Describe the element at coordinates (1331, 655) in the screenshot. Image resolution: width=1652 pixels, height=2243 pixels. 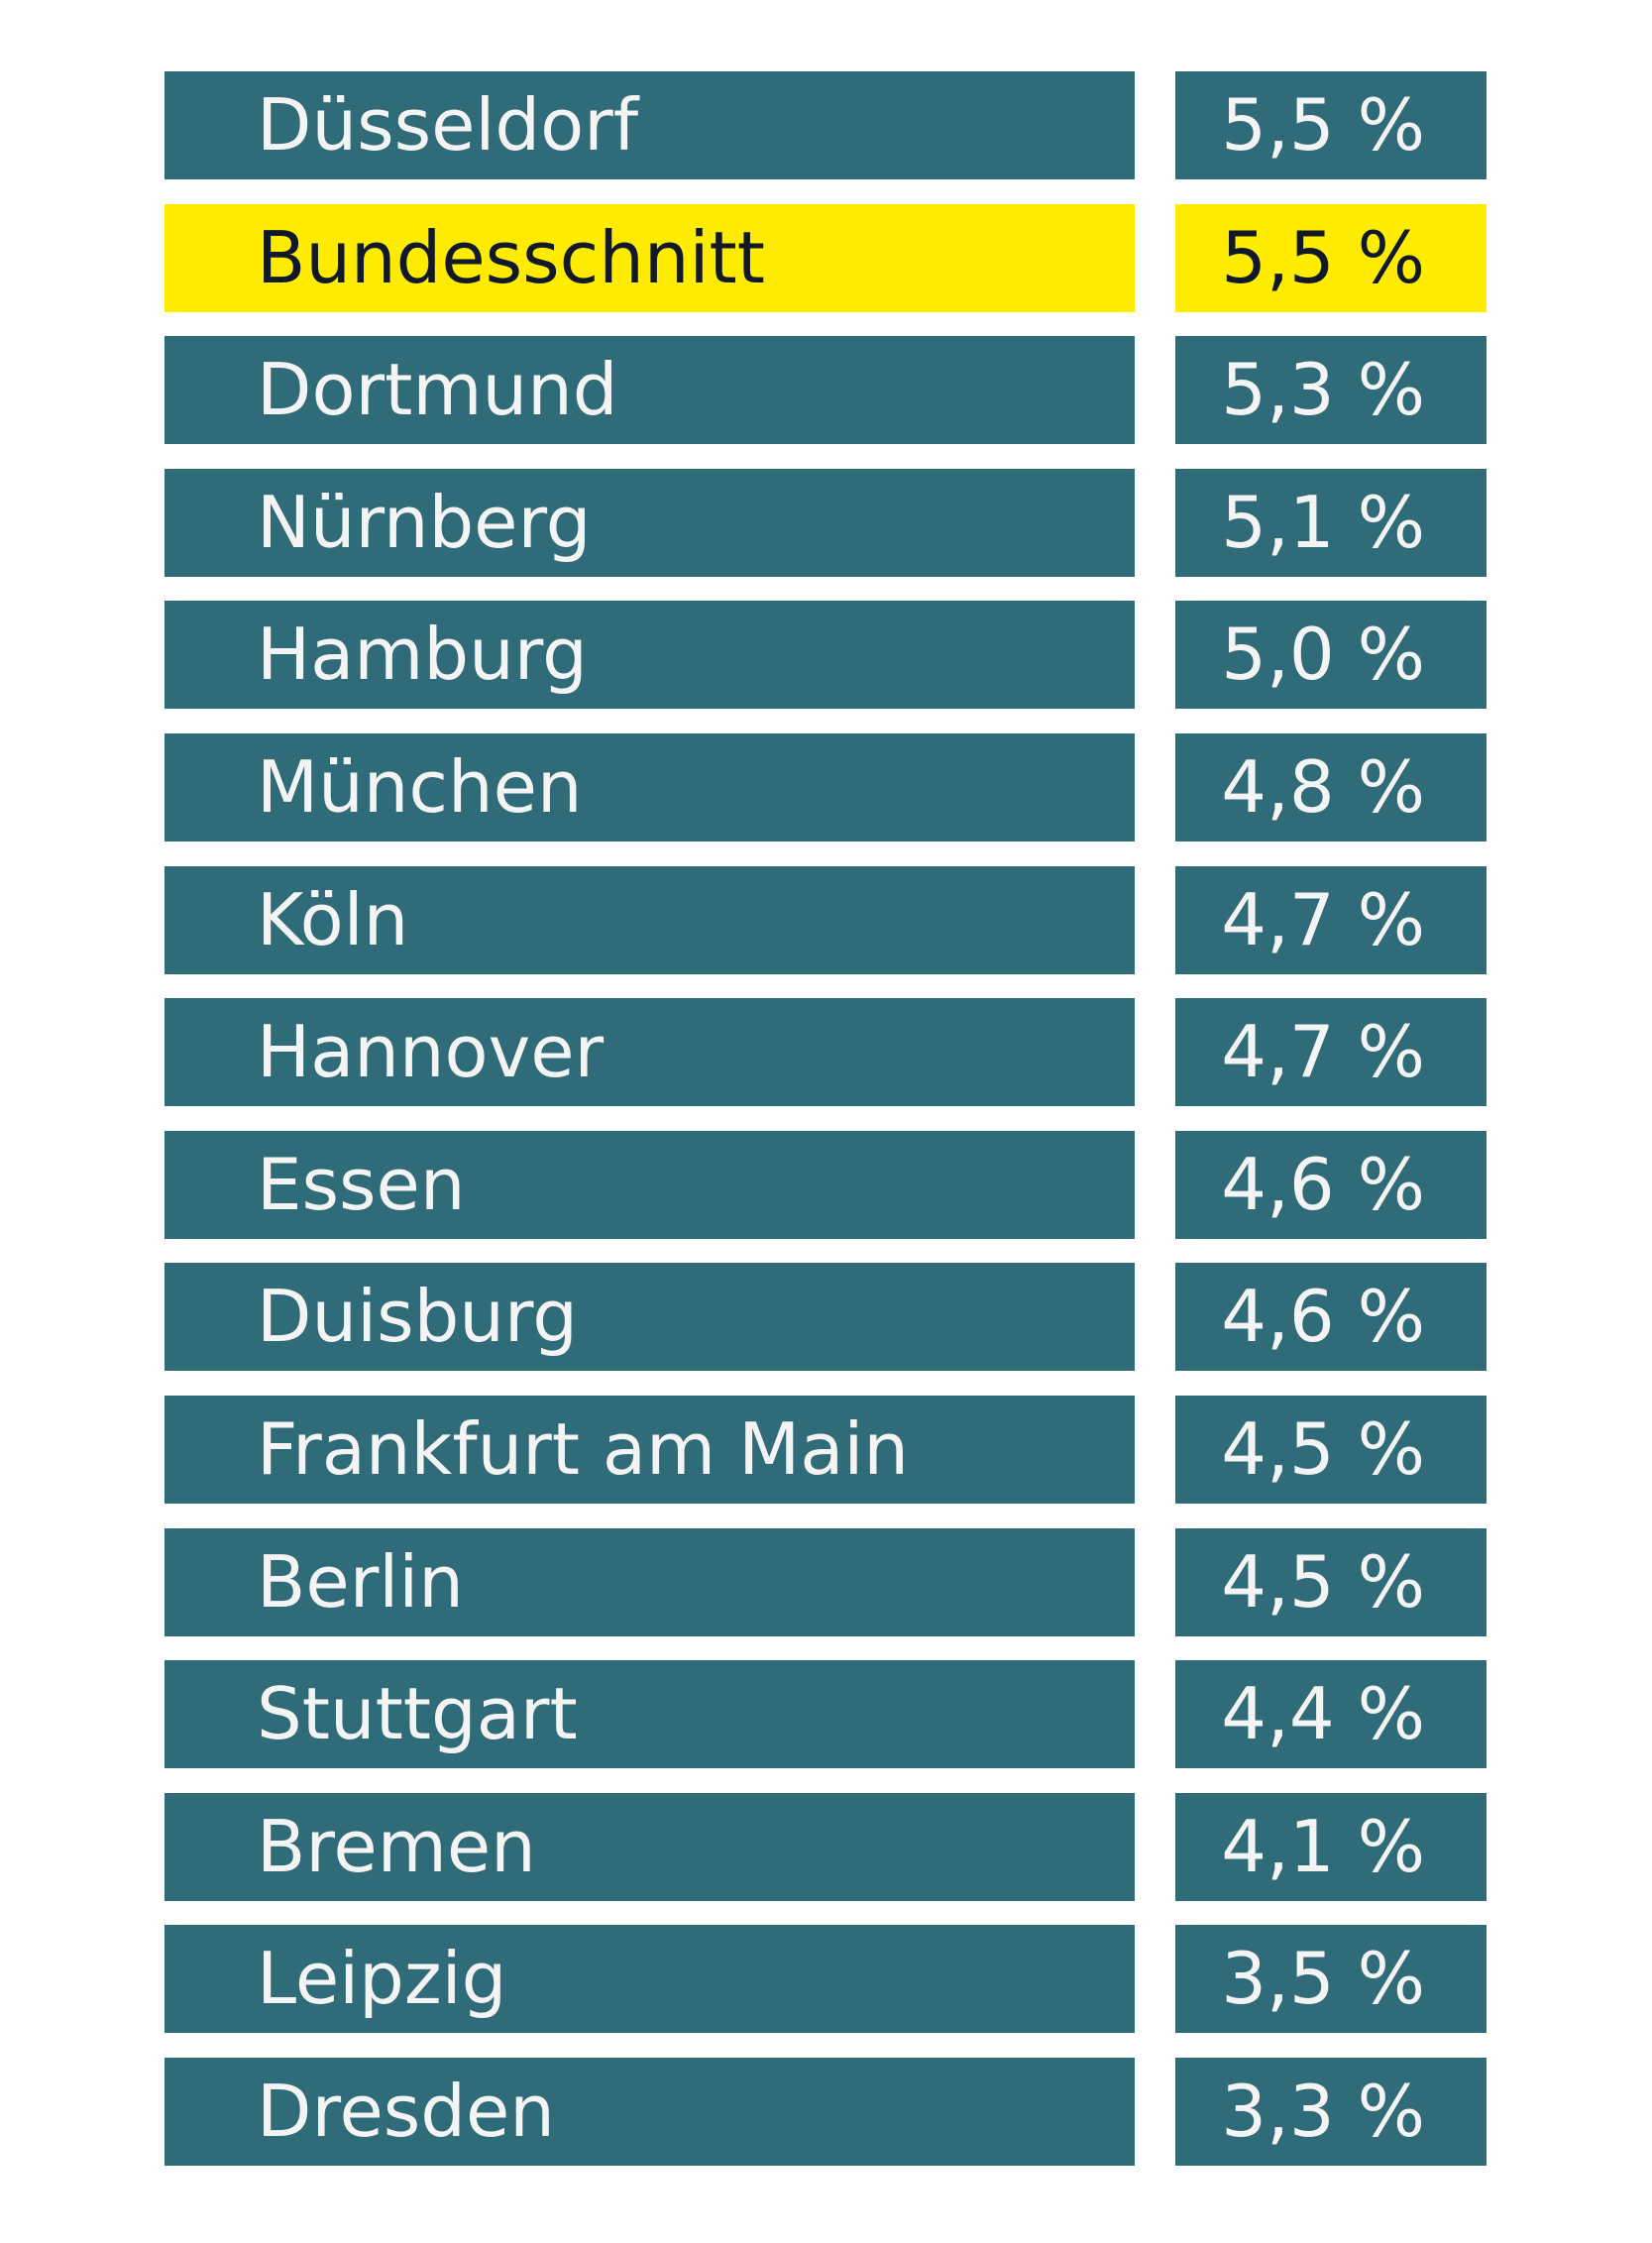
I see `rate-value: 5,0 %` at that location.